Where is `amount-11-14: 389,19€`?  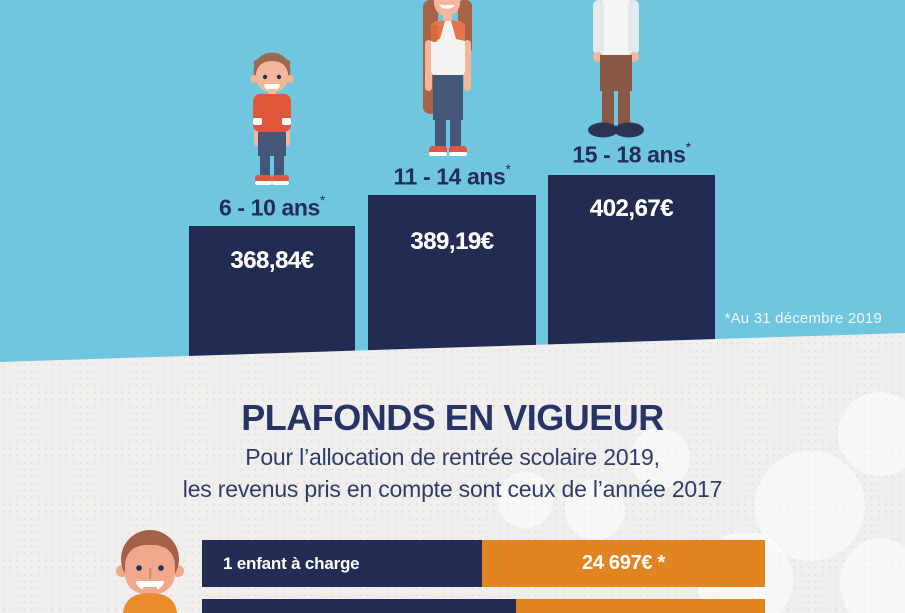 amount-11-14: 389,19€ is located at coordinates (452, 241).